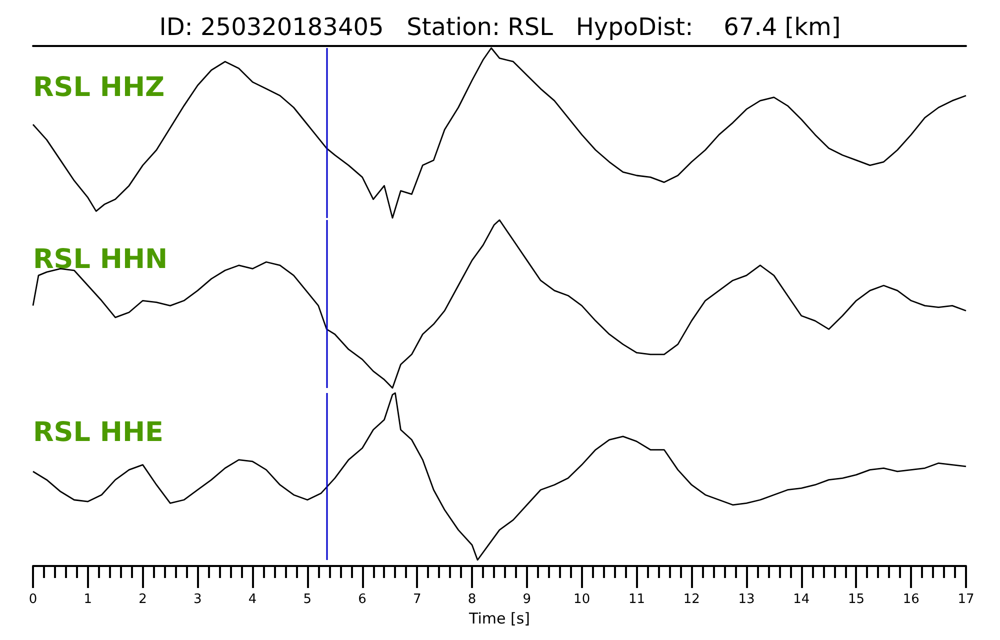 The image size is (1000, 640). What do you see at coordinates (582, 599) in the screenshot?
I see `x-tick-label: 10` at bounding box center [582, 599].